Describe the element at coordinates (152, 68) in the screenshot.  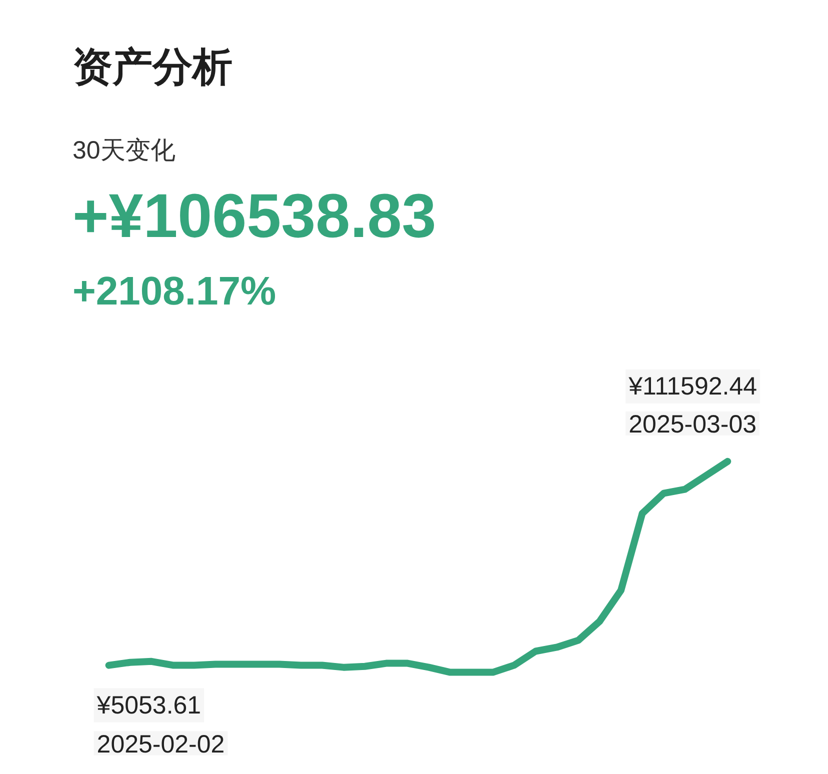
I see `chart-title: 资产分析` at that location.